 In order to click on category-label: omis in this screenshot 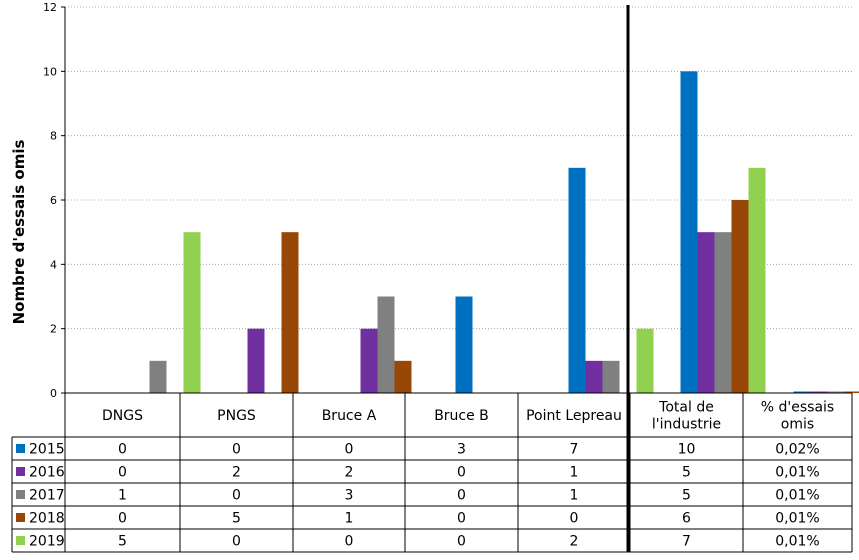, I will do `click(797, 425)`.